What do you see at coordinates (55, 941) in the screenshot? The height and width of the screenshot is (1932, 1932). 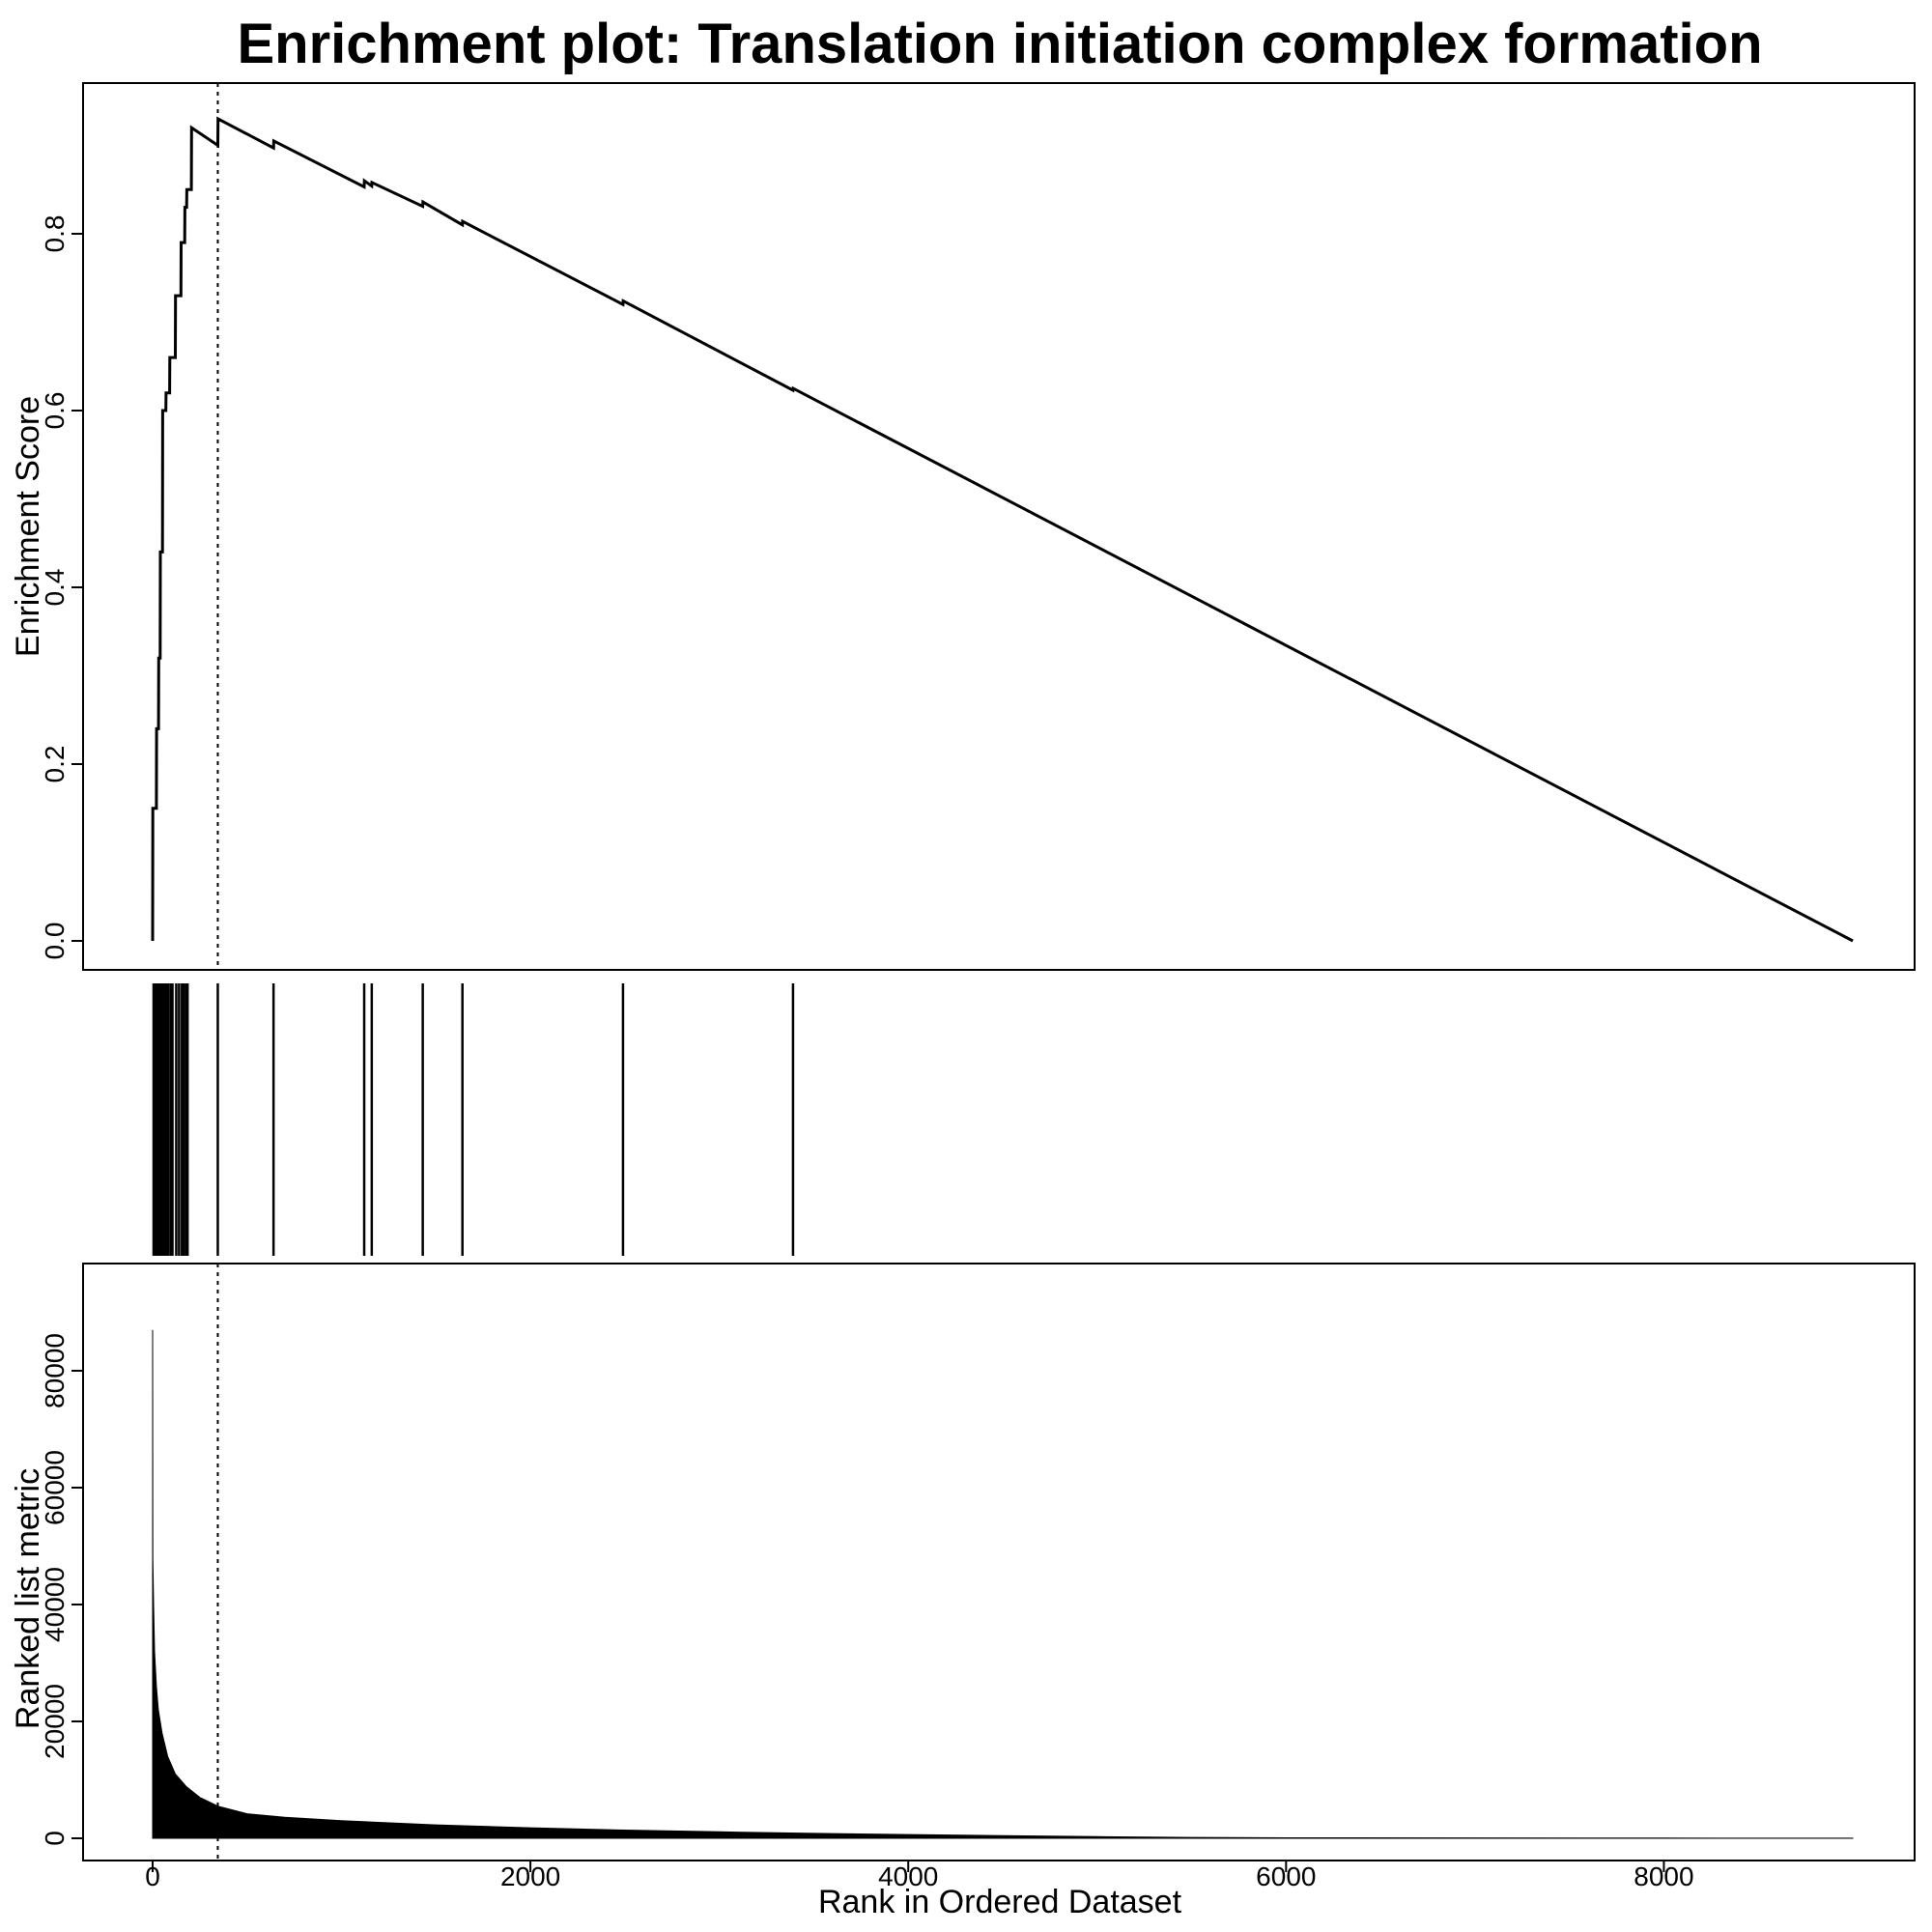 I see `enrichment-y-tick-label: 0.0` at bounding box center [55, 941].